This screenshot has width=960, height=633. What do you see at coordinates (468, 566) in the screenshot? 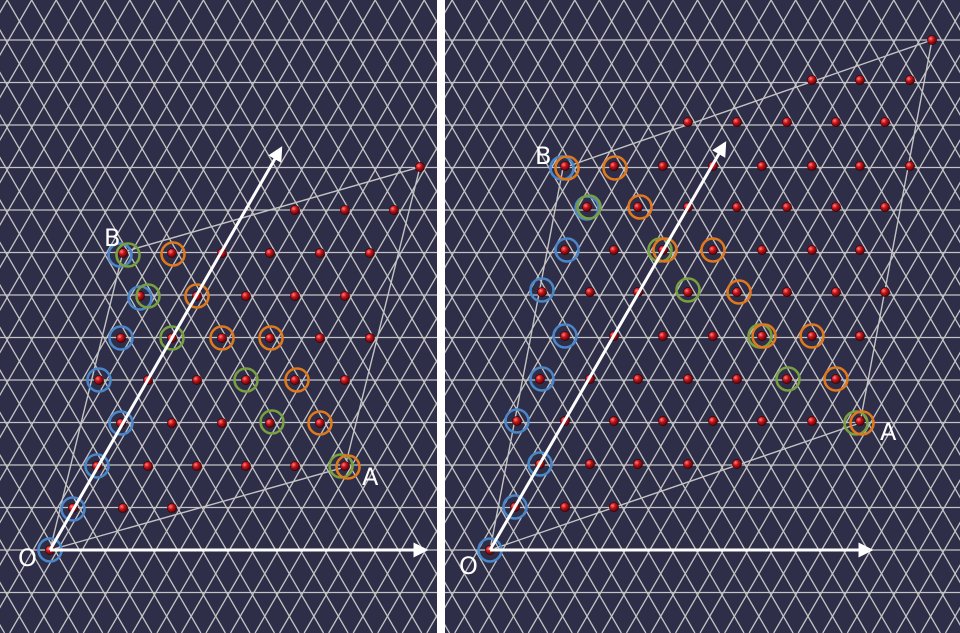
I see `right-origin-label: O` at bounding box center [468, 566].